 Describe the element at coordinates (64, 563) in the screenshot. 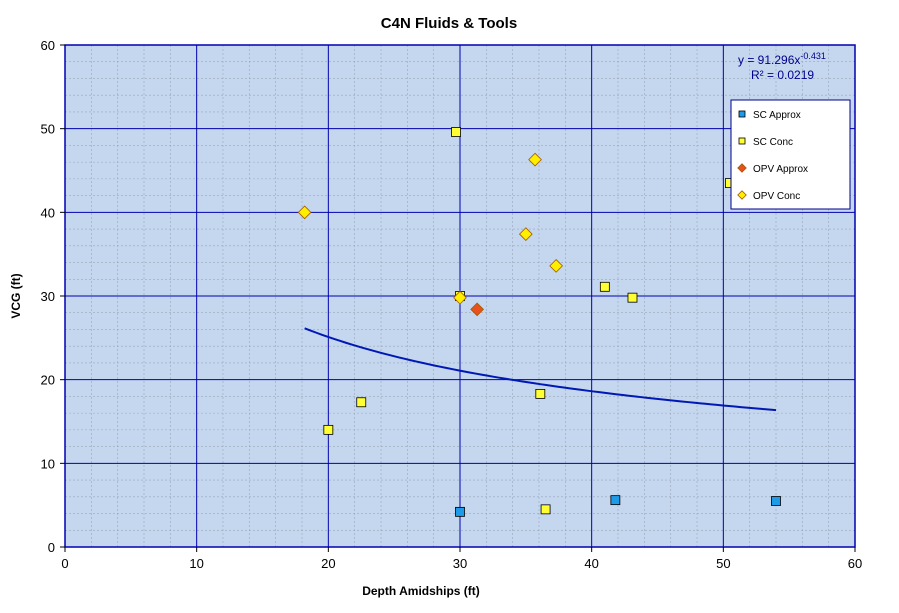

I see `x-tick-label: 0` at that location.